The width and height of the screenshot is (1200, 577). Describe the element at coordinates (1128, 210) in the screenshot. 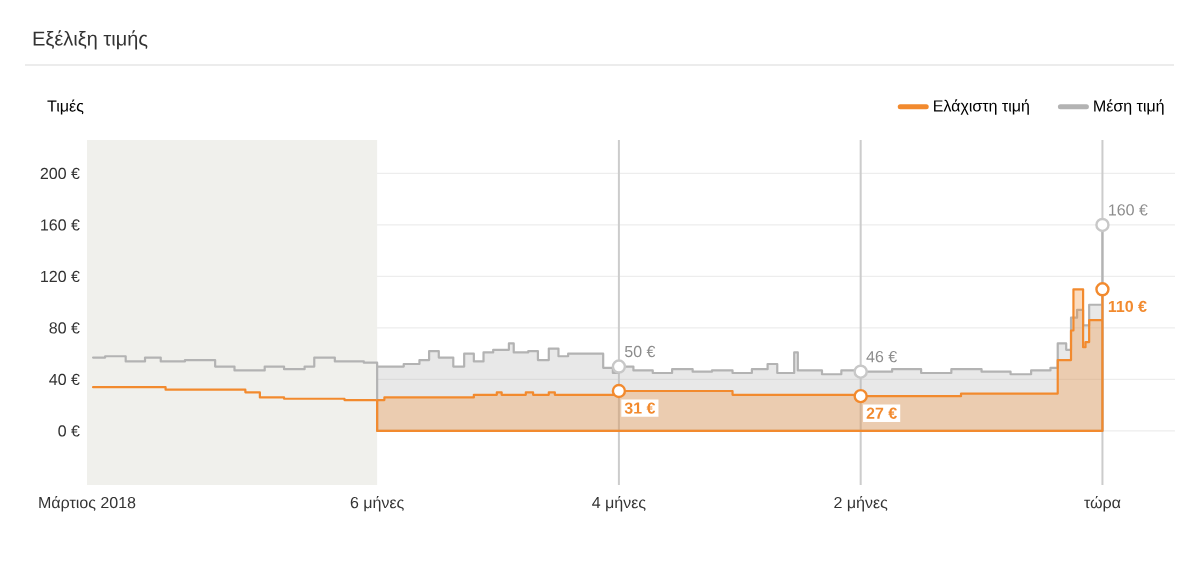

I see `annotation: 160 €` at that location.